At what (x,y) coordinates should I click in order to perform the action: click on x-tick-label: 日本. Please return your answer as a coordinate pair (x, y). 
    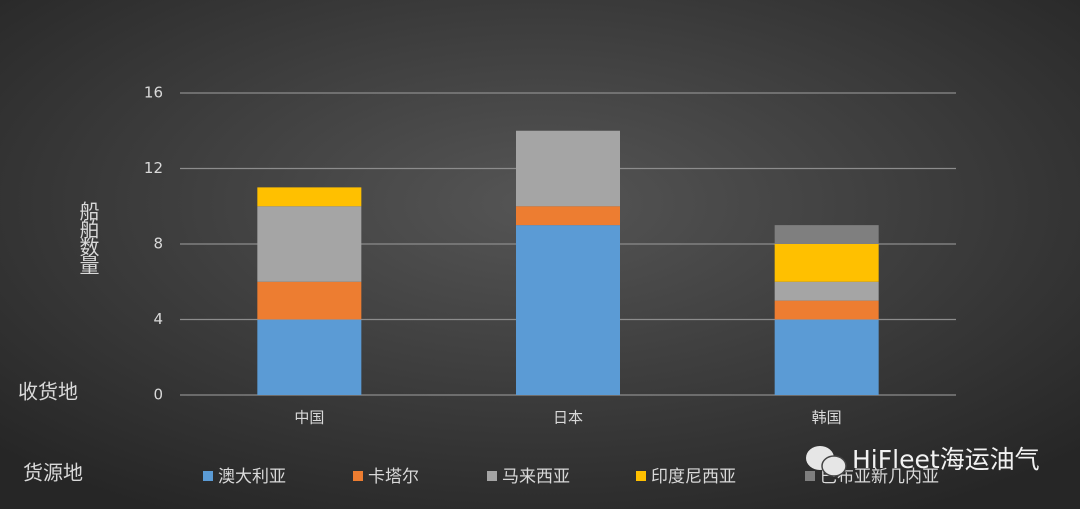
    Looking at the image, I should click on (568, 418).